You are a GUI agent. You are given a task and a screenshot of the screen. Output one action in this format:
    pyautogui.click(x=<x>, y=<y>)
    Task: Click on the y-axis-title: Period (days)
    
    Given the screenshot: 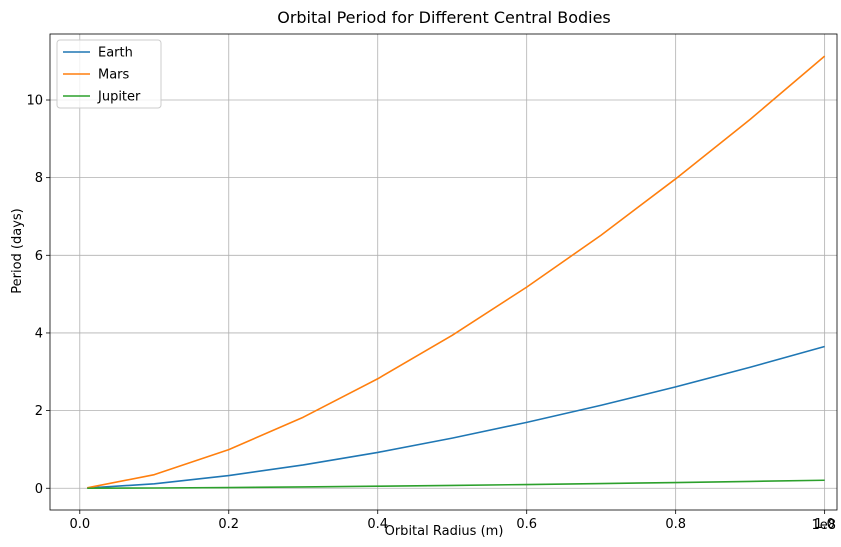 What is the action you would take?
    pyautogui.click(x=17, y=251)
    